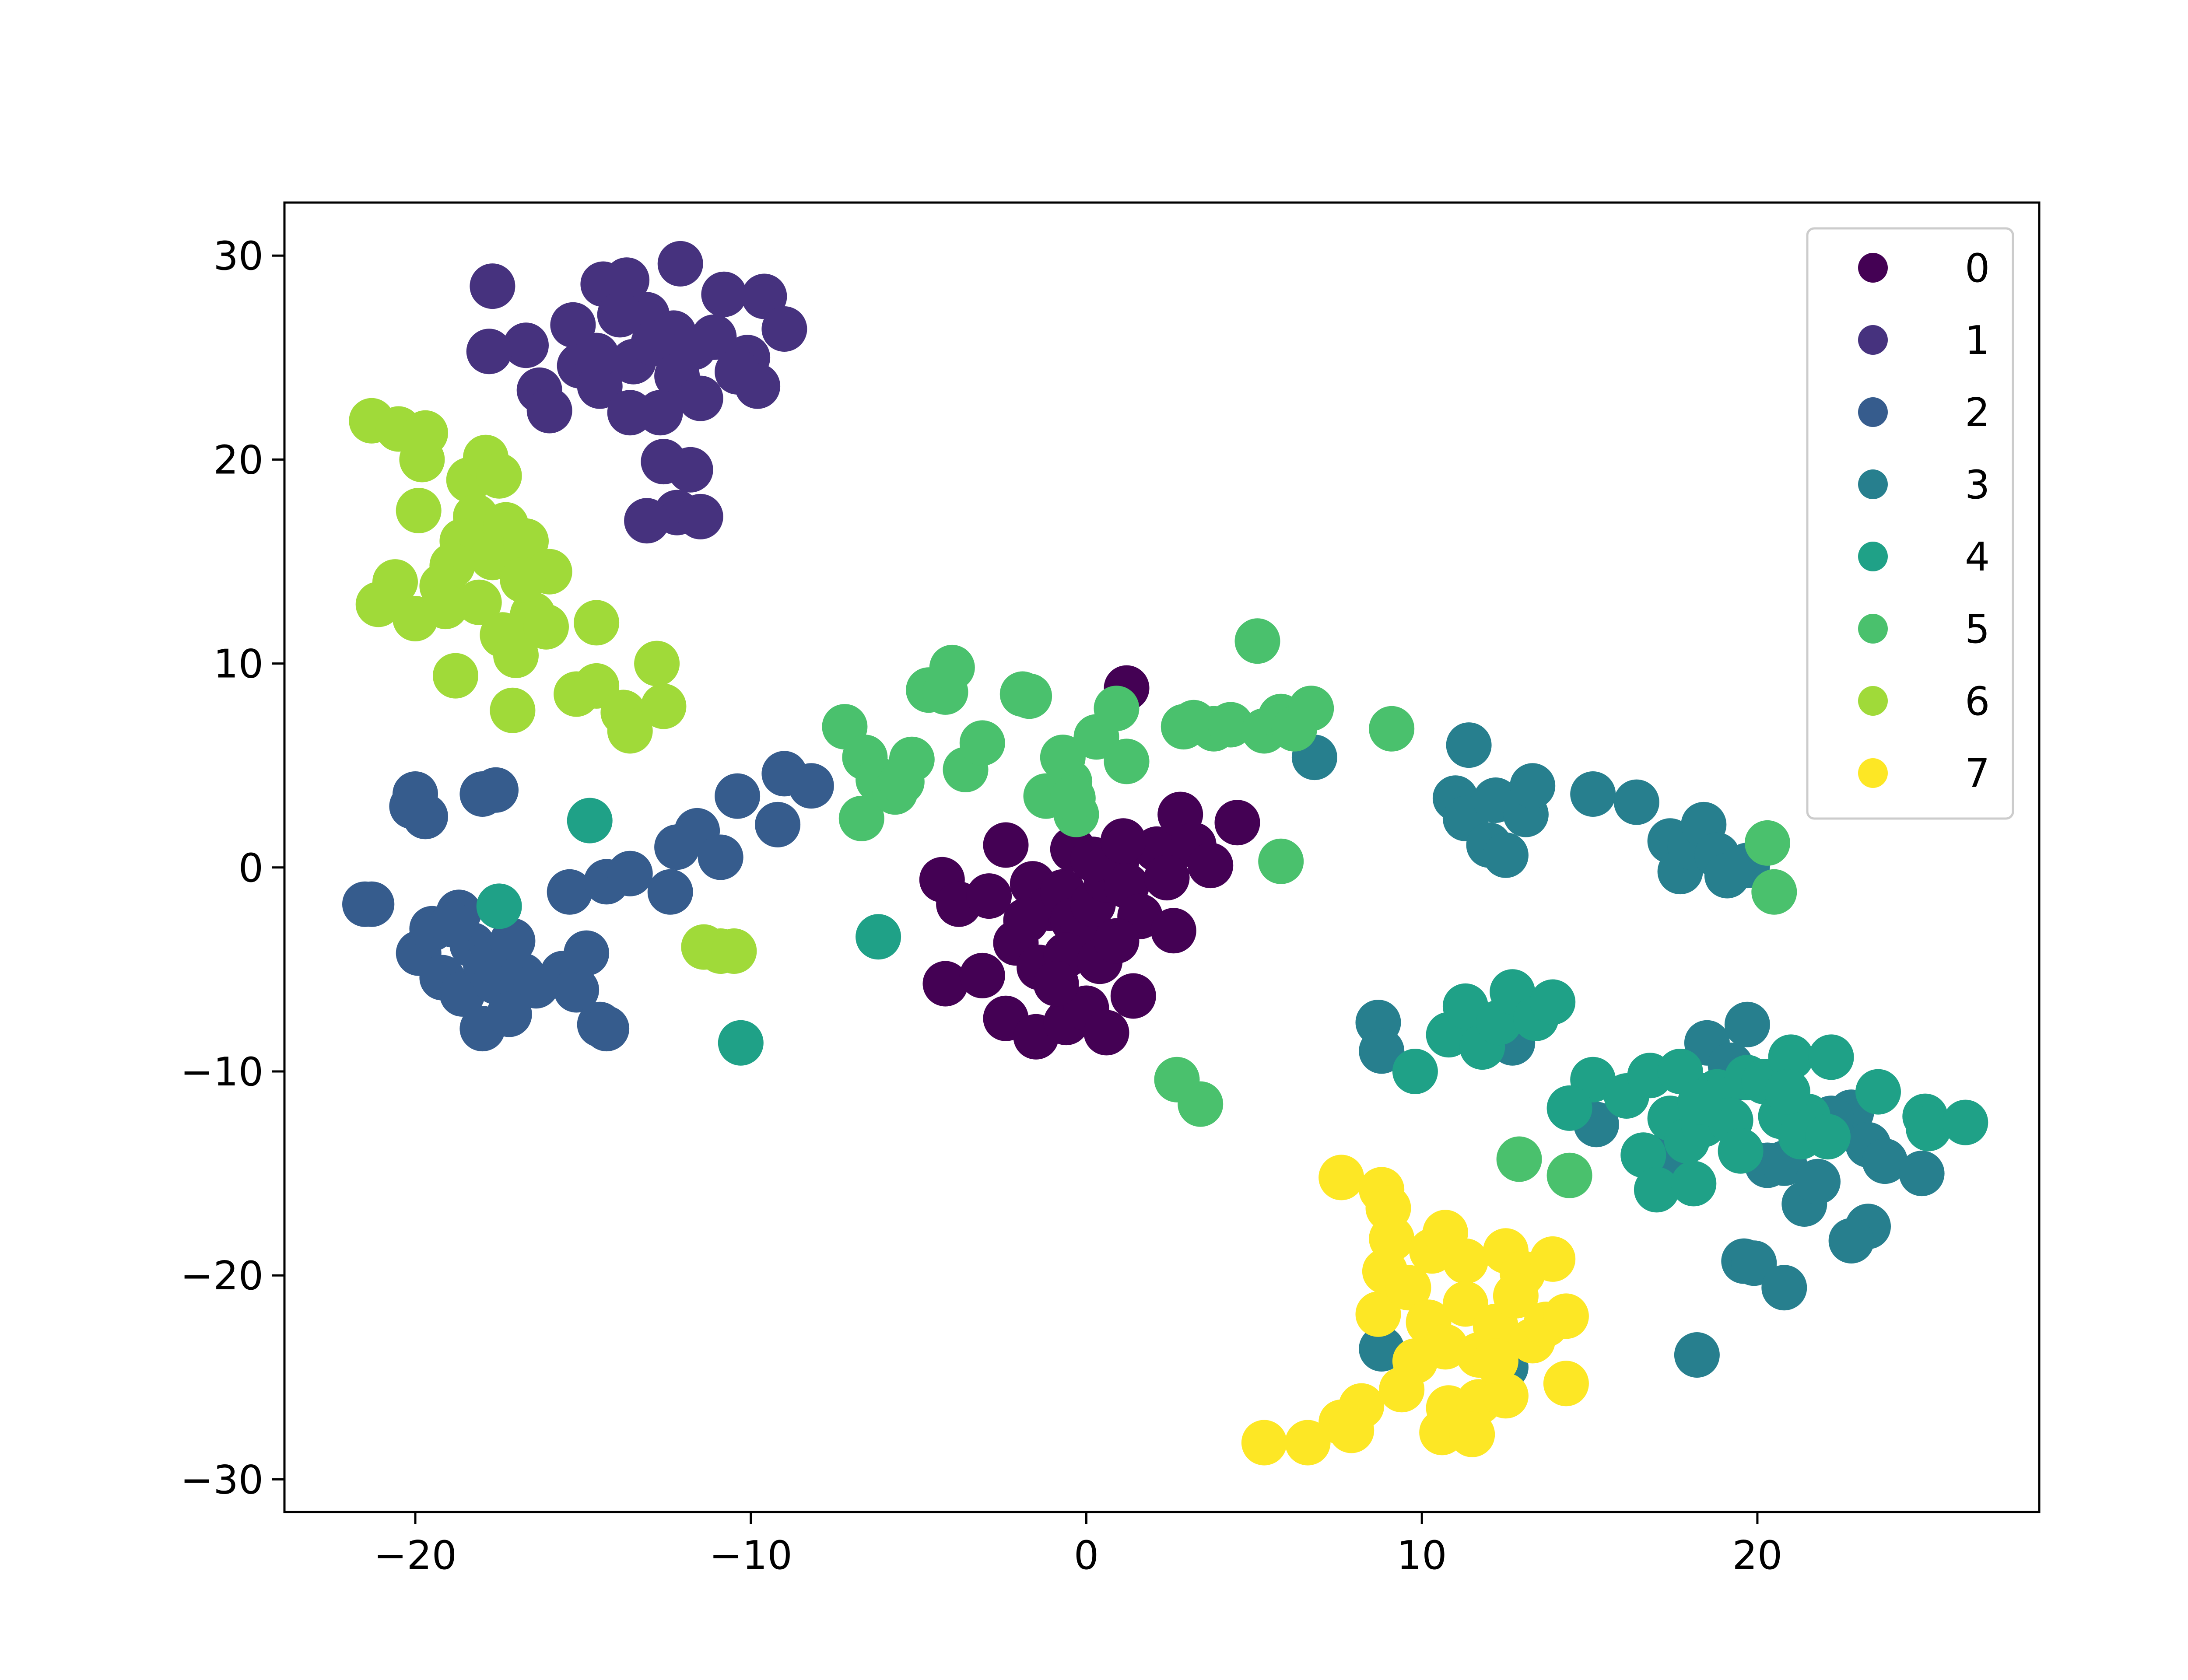  Describe the element at coordinates (1757, 1555) in the screenshot. I see `x-tick-label: 20` at that location.